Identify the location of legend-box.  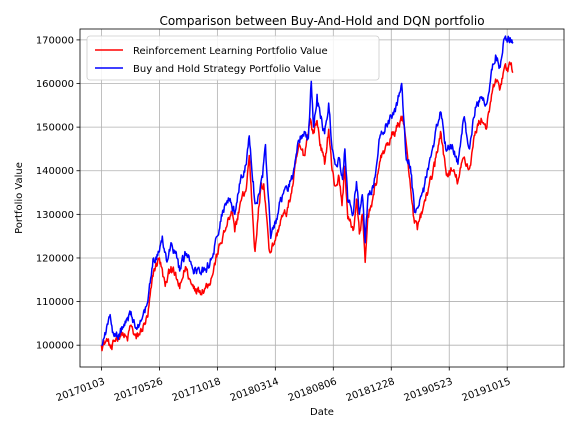
(233, 58).